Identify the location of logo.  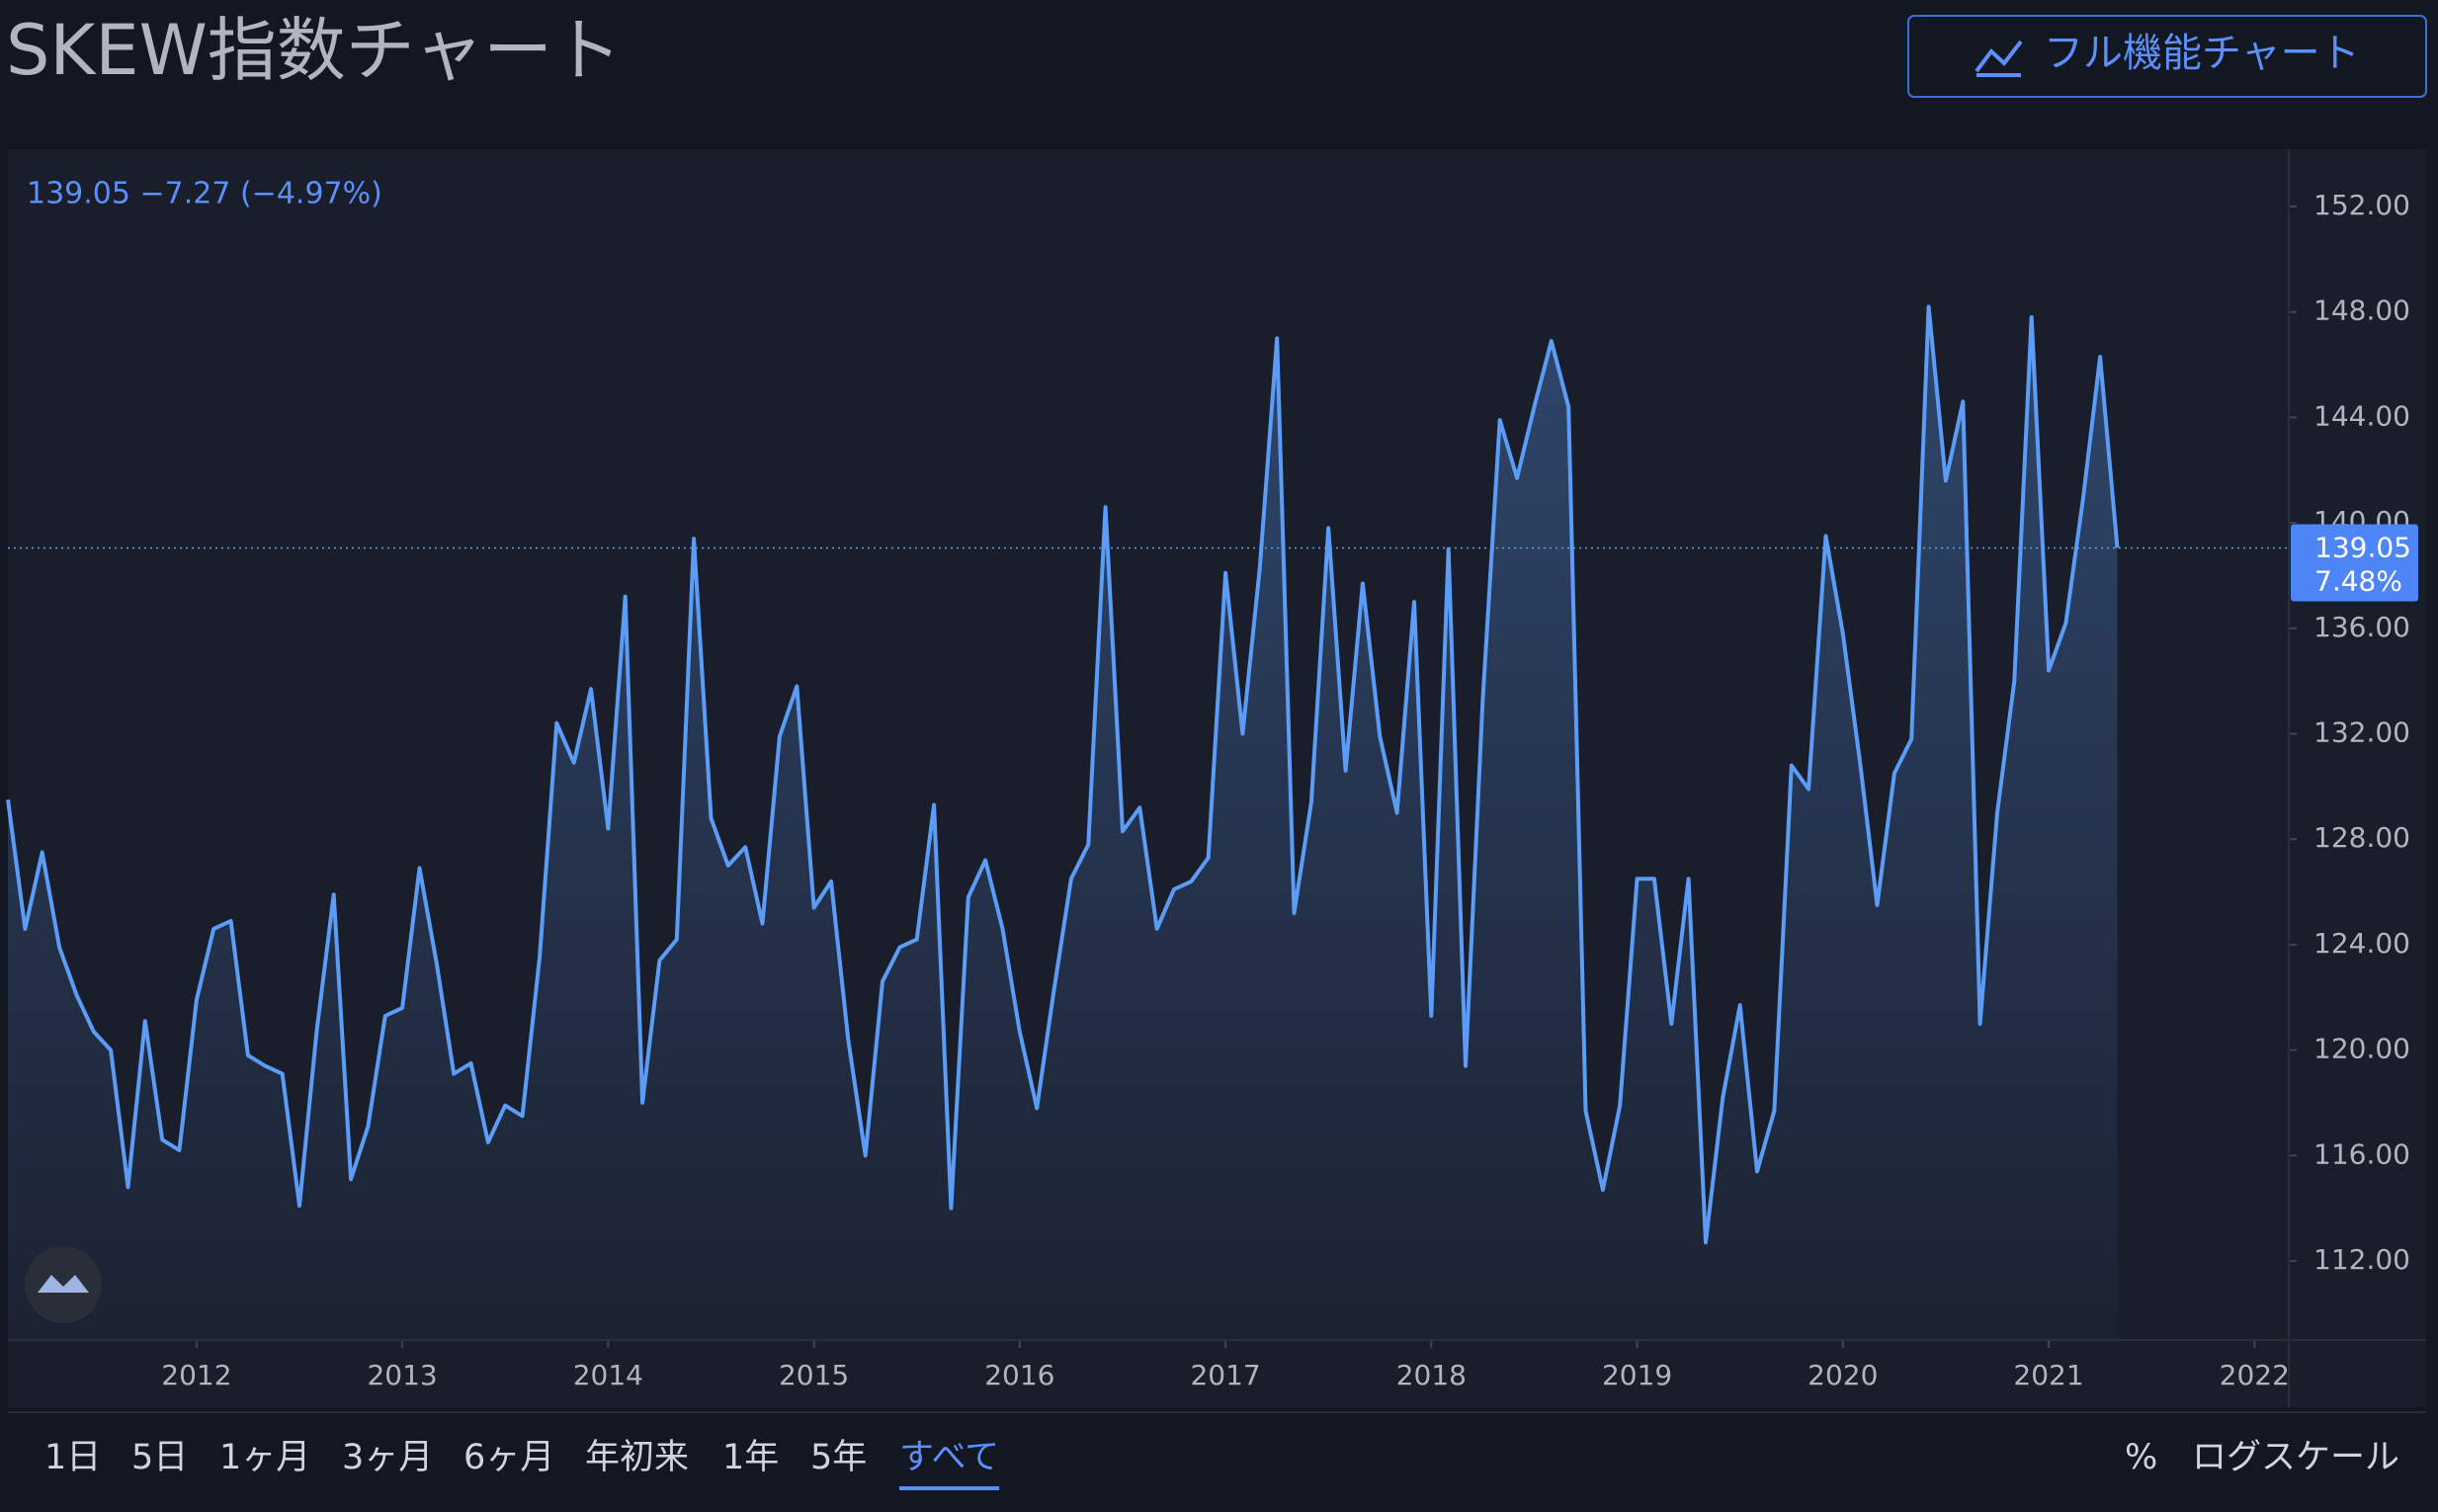
(63, 1284).